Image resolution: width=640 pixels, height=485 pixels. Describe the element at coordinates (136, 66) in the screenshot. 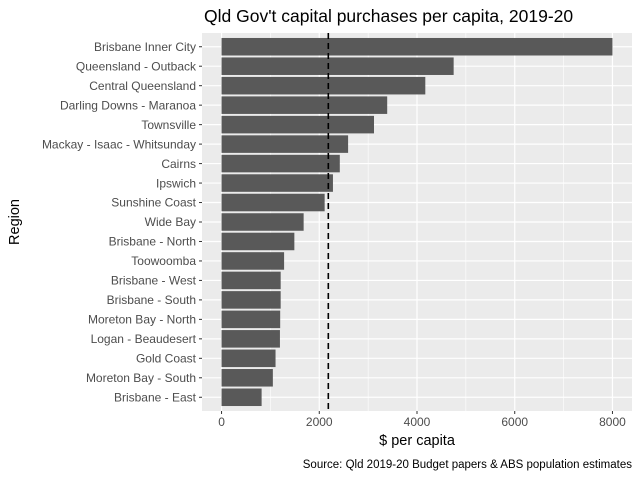

I see `y-tick-label: Queensland - Outback` at that location.